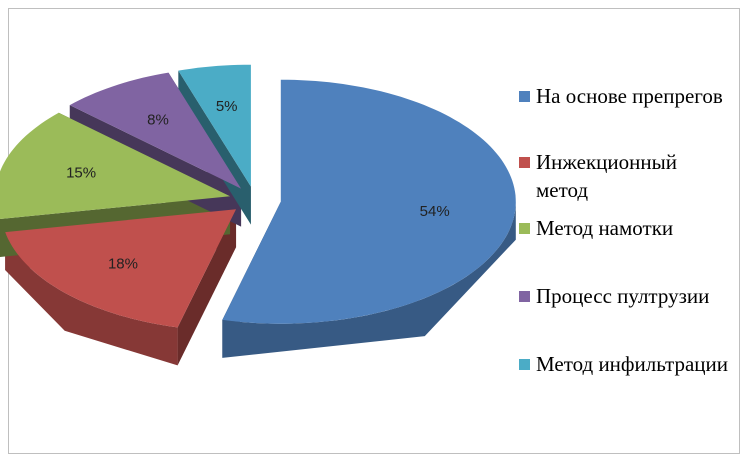 Image resolution: width=750 pixels, height=462 pixels. Describe the element at coordinates (606, 176) in the screenshot. I see `legend-label: Инжекционный метод` at that location.